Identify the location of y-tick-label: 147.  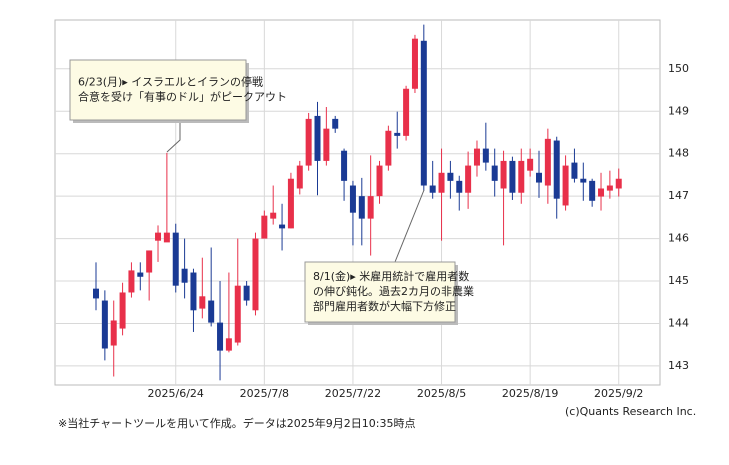
(678, 195).